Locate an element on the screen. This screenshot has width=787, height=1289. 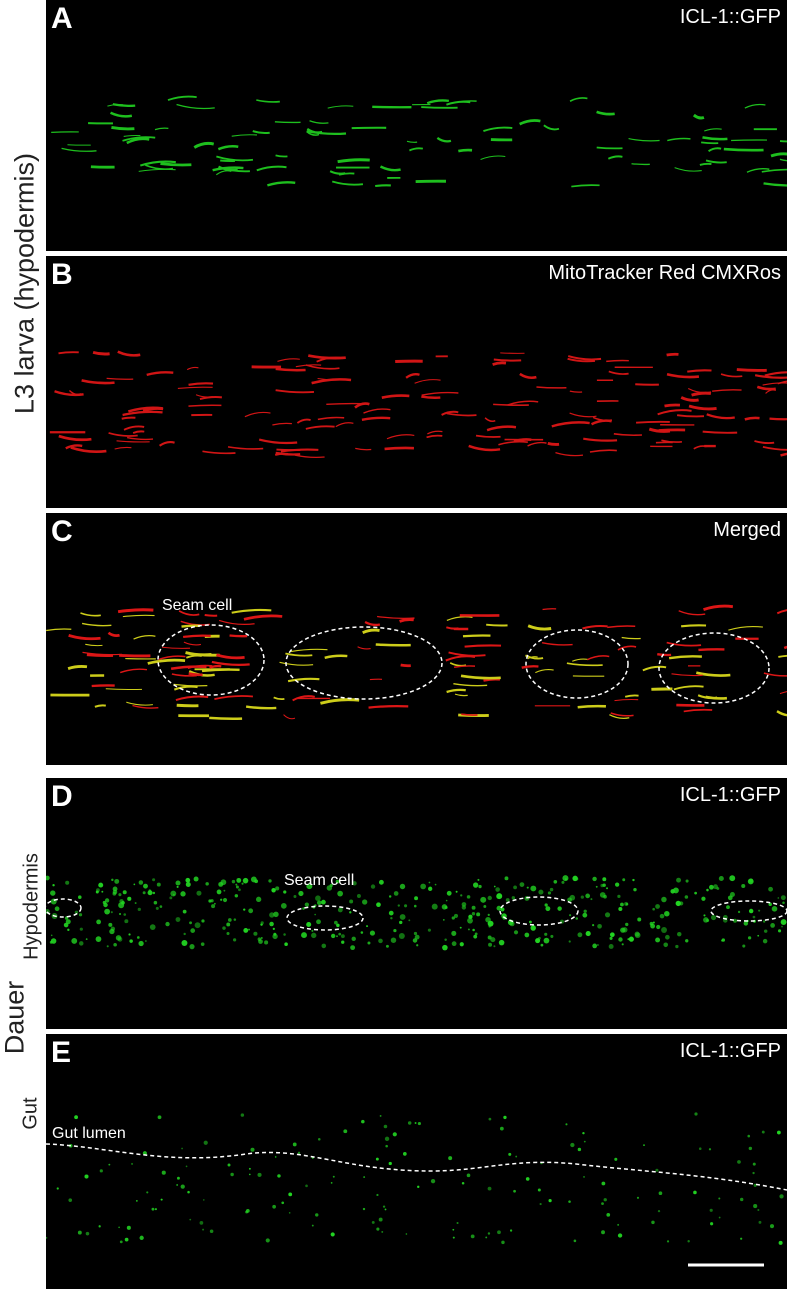
panel-e-letter: E is located at coordinates (61, 1052).